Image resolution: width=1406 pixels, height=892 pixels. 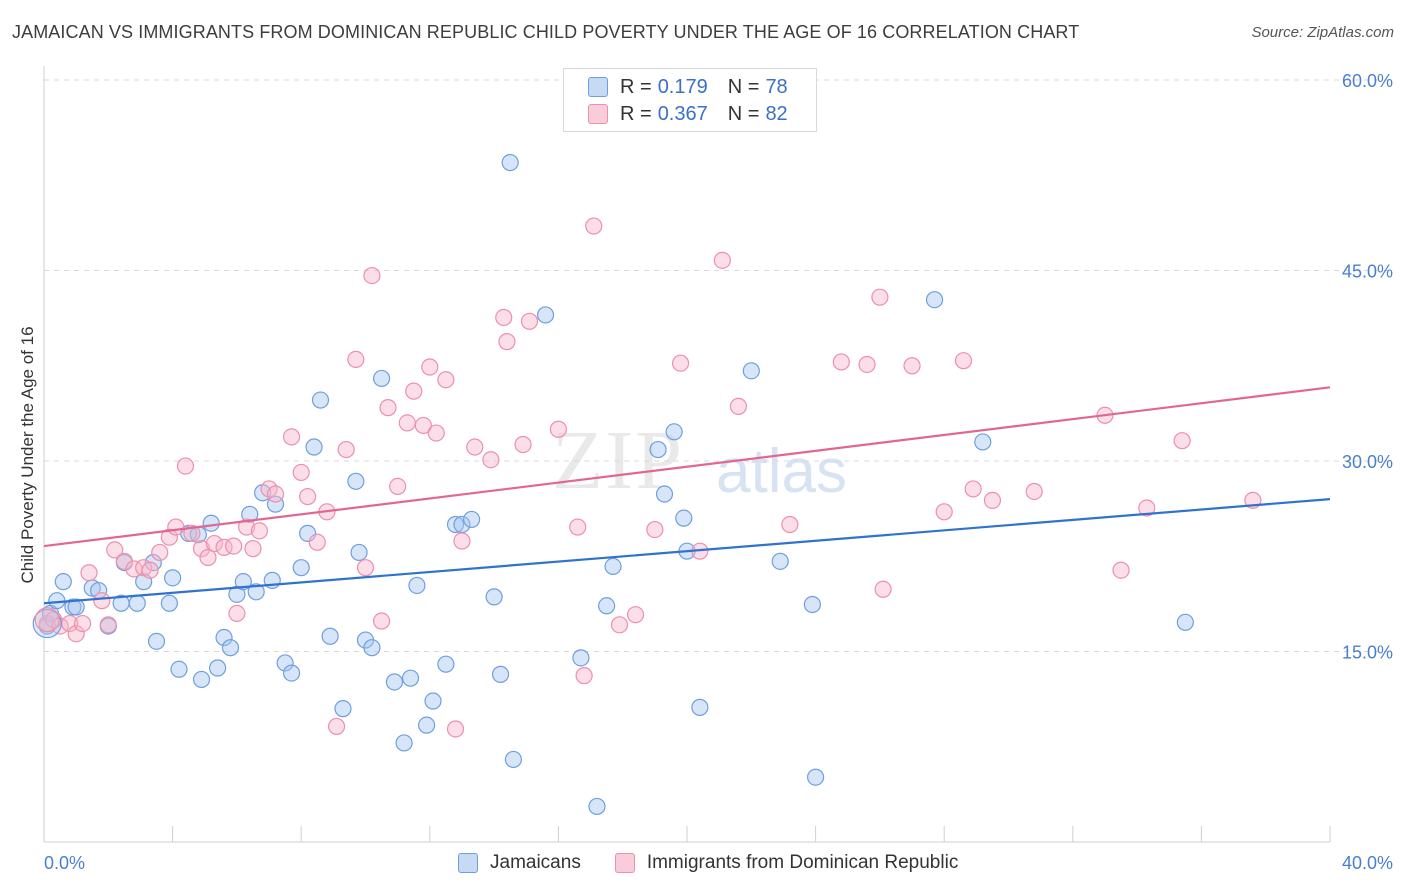 What do you see at coordinates (682, 86) in the screenshot?
I see `legend-r-value: 0.179` at bounding box center [682, 86].